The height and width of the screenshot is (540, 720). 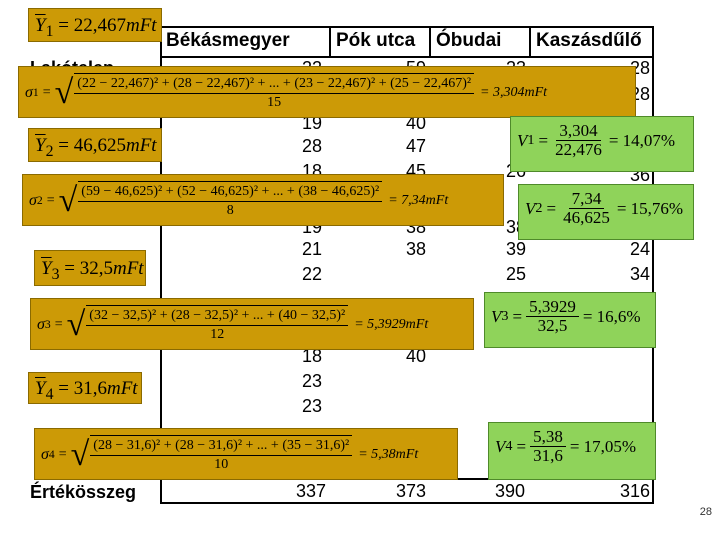 I want to click on total-kaszasdulo: 316, so click(x=634, y=491).